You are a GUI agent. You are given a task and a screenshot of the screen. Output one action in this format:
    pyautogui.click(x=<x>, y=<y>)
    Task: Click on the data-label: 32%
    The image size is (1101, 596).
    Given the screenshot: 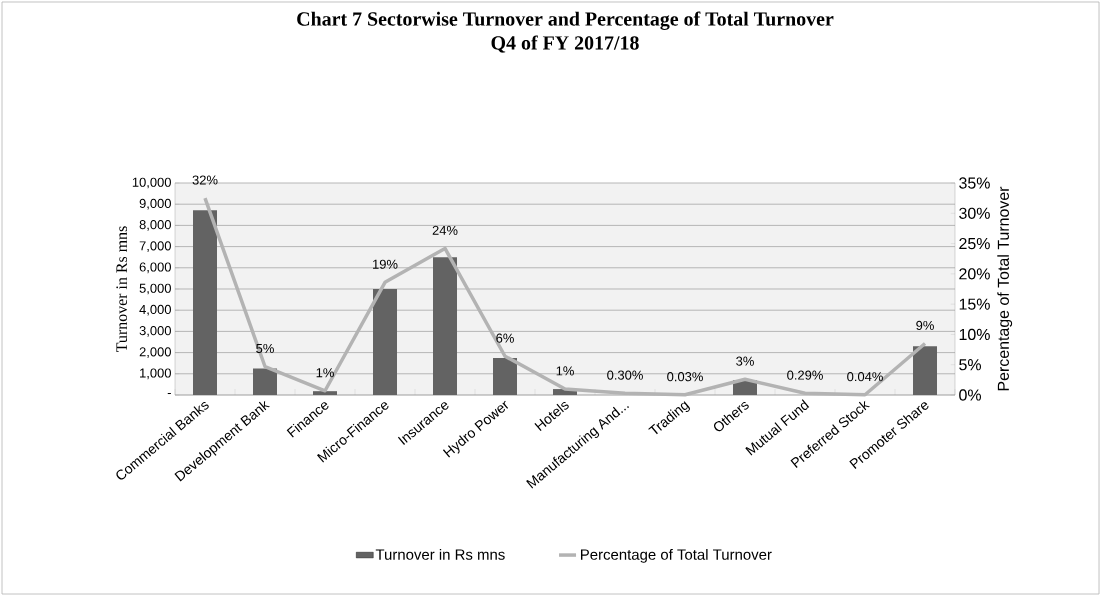 What is the action you would take?
    pyautogui.click(x=205, y=180)
    